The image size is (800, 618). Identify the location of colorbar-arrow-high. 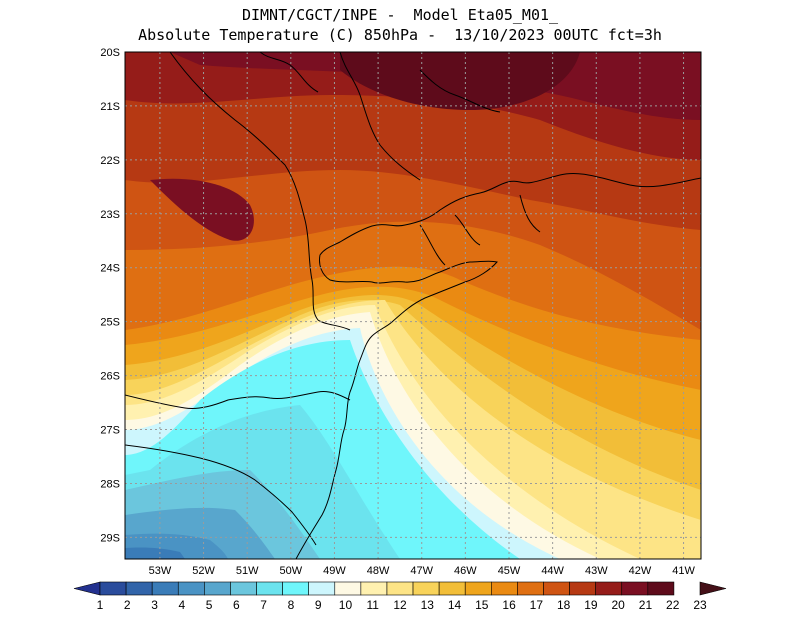
(713, 588).